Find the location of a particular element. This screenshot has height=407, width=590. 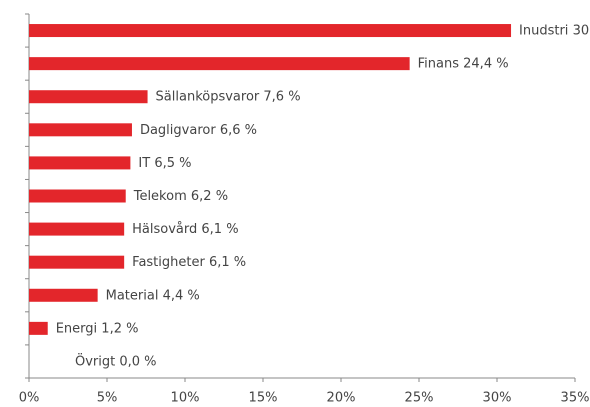

bar-label: Dagligvaror 6,6 % is located at coordinates (198, 129).